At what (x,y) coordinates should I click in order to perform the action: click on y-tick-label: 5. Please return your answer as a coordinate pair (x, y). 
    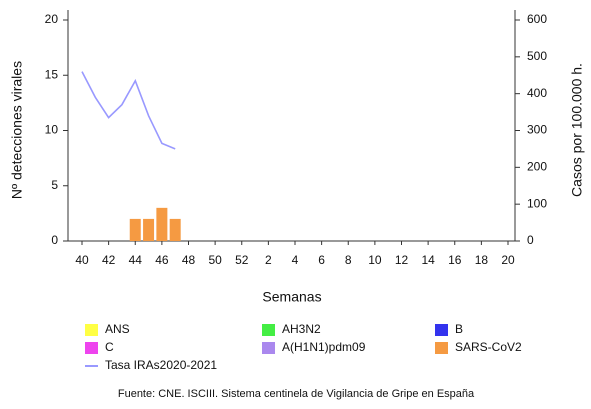
    Looking at the image, I should click on (54, 185).